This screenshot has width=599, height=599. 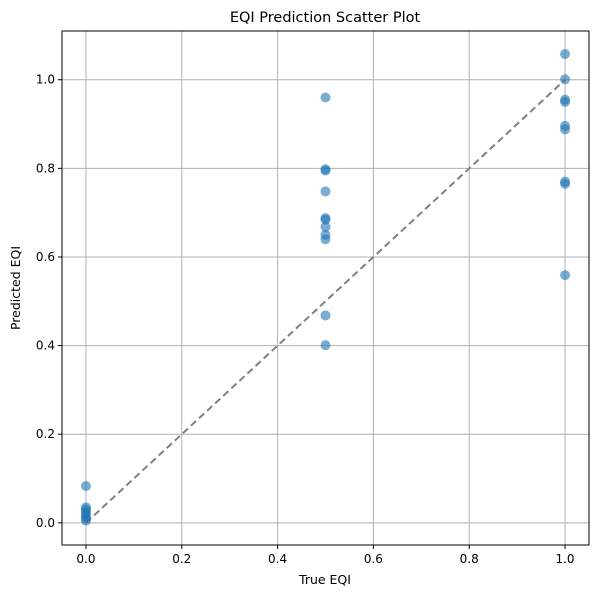 What do you see at coordinates (325, 555) in the screenshot?
I see `x-axis-ticks: 0.0 0.2 0.4 0.6 0.8 1.0` at bounding box center [325, 555].